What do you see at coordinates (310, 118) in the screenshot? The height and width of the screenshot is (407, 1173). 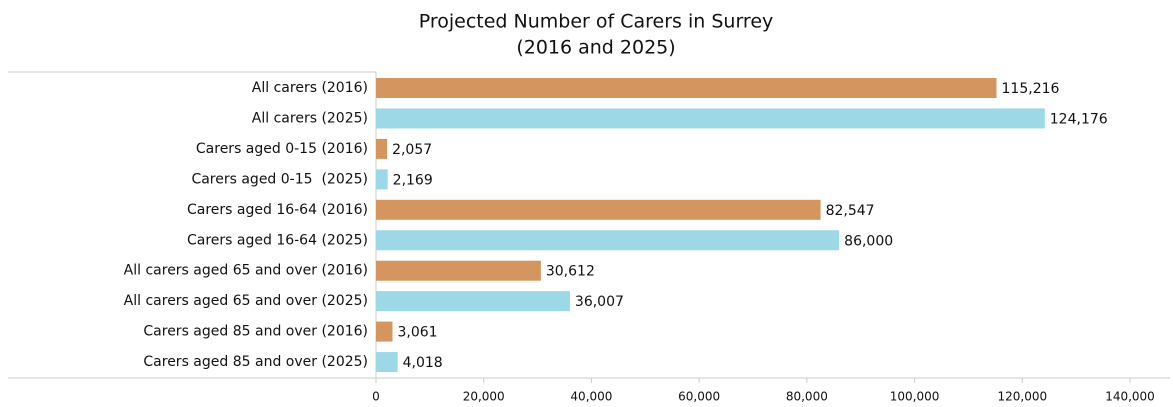 I see `y-tick-label: All carers (2025)` at bounding box center [310, 118].